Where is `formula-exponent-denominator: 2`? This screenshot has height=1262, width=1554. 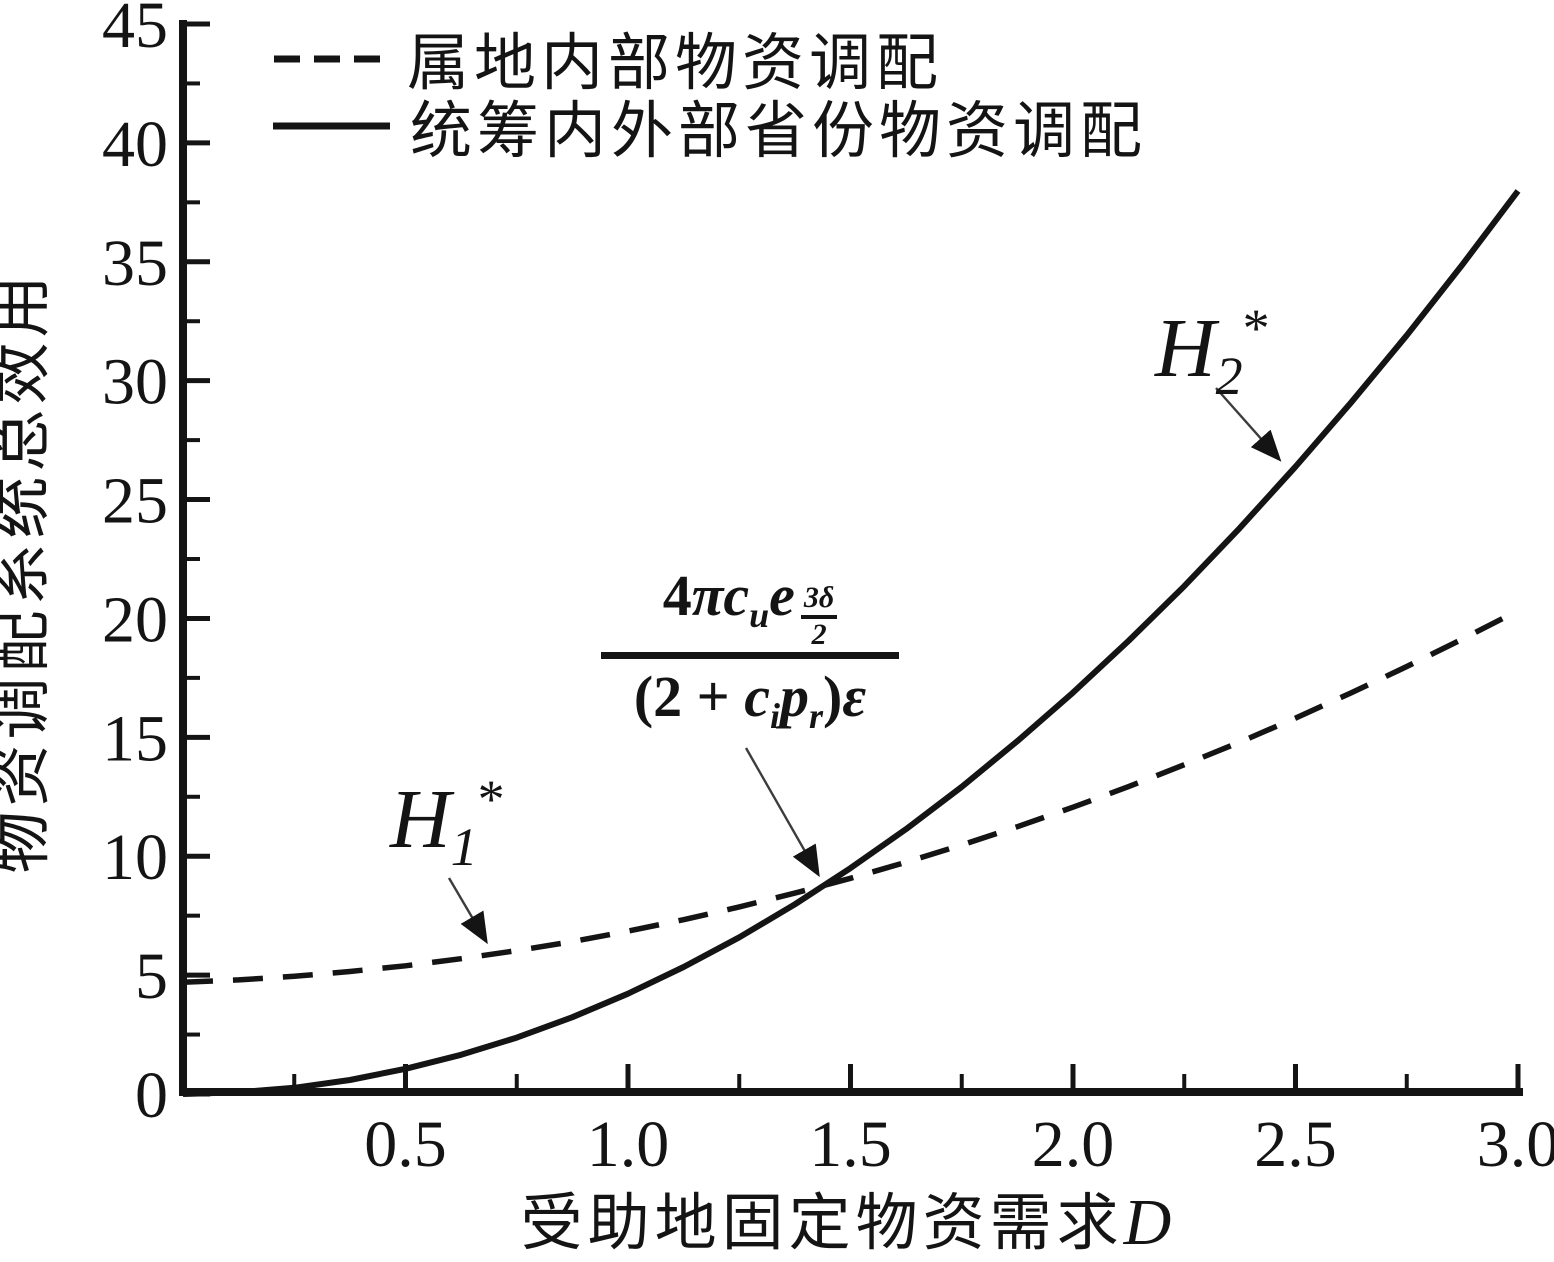
formula-exponent-denominator: 2 is located at coordinates (819, 634).